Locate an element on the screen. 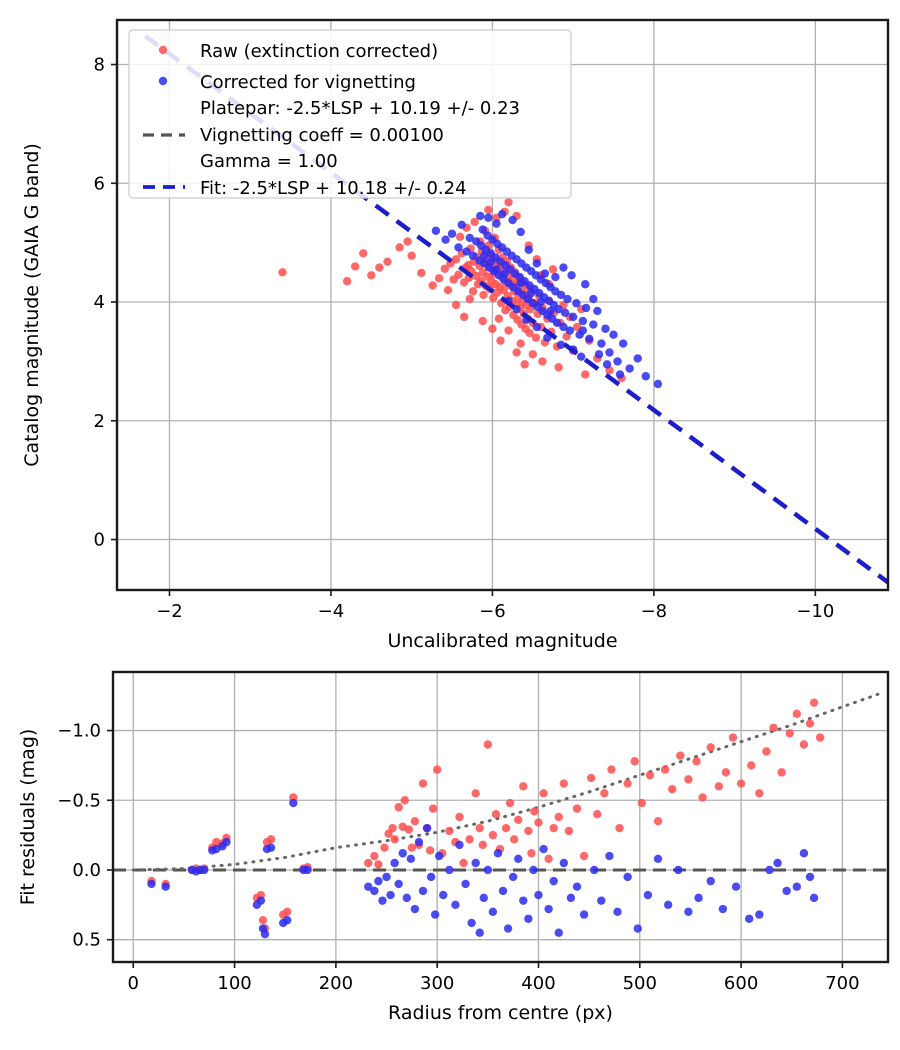  y-tick-label: 6 is located at coordinates (99, 183).